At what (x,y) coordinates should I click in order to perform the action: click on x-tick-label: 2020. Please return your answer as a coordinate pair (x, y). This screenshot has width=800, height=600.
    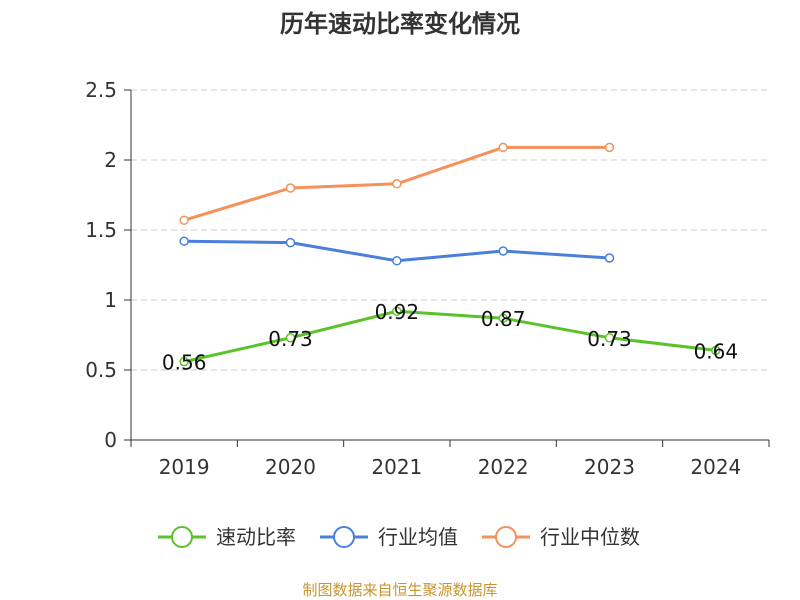
    Looking at the image, I should click on (290, 467).